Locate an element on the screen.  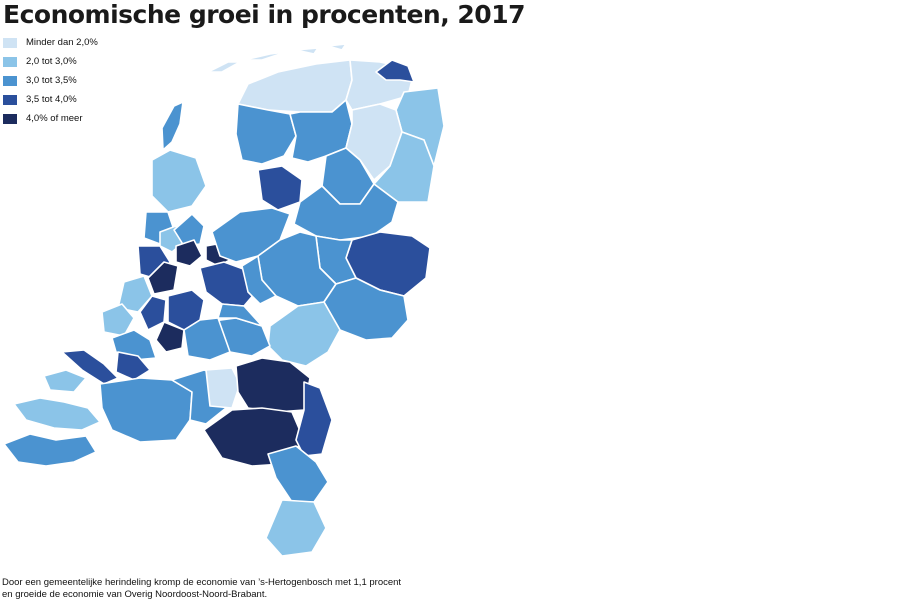
region-noord-drenthe is located at coordinates (374, 142).